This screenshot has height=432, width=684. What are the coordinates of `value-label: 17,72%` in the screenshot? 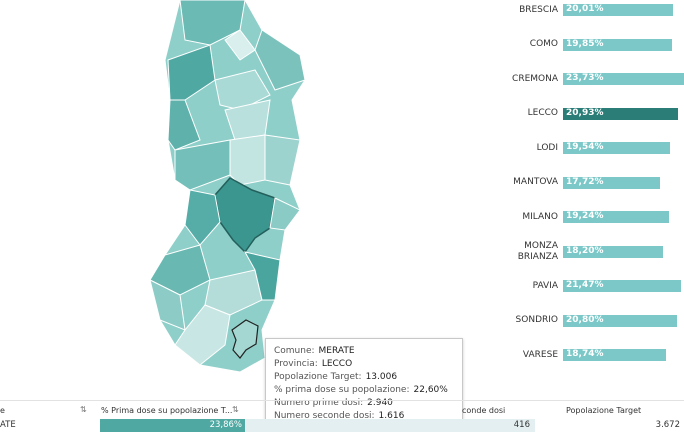 It's located at (585, 181).